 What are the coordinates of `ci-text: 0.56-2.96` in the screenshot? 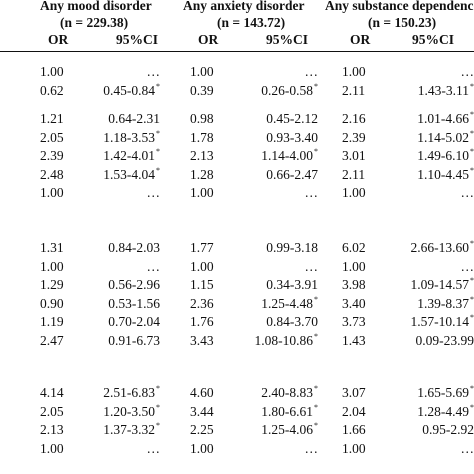 It's located at (134, 285).